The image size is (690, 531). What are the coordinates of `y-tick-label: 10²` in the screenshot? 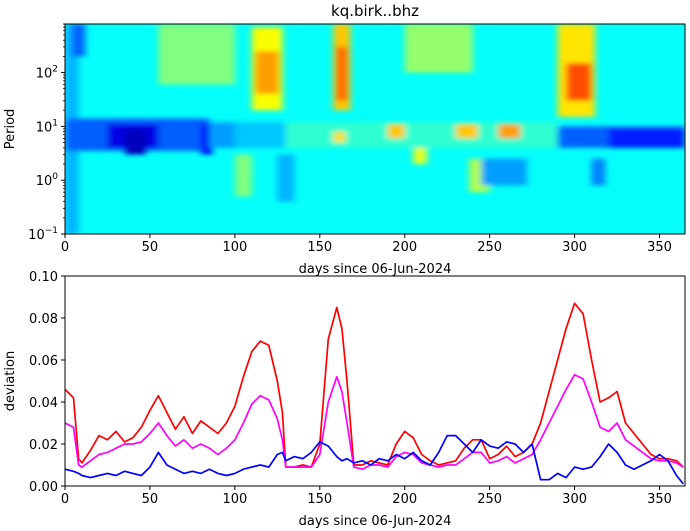 It's located at (47, 73).